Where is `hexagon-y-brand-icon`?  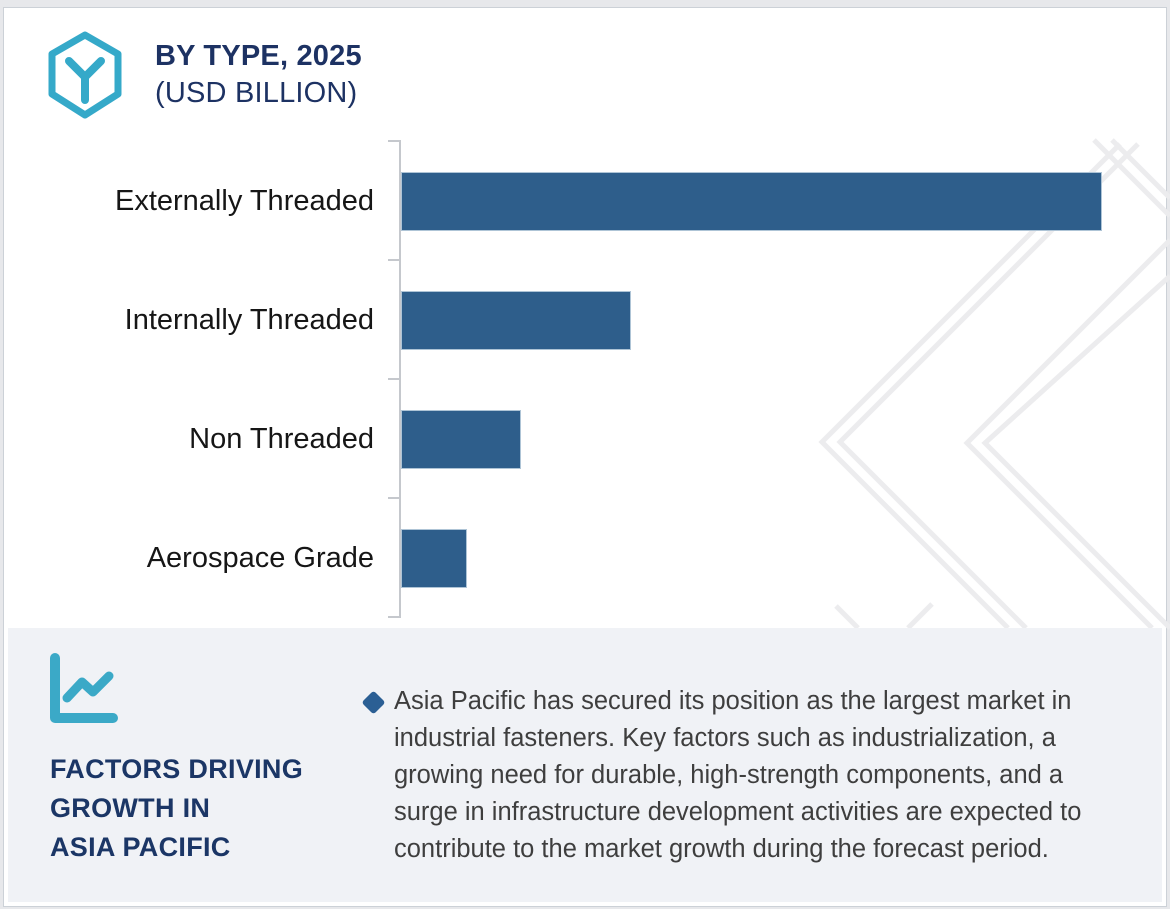 hexagon-y-brand-icon is located at coordinates (85, 75).